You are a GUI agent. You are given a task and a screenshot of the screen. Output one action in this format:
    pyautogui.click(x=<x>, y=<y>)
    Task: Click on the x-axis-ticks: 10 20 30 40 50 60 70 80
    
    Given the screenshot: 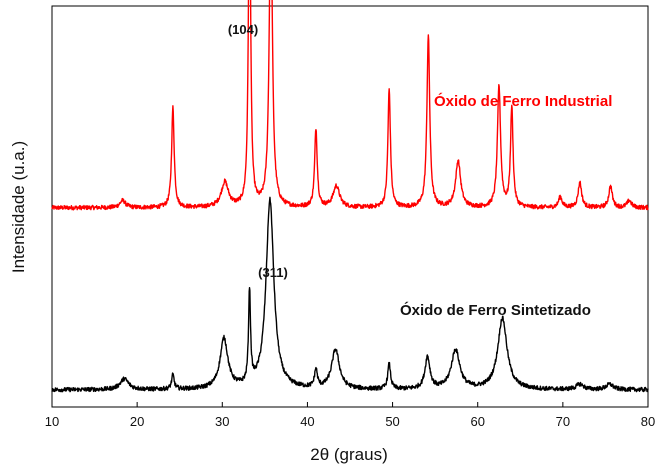 What is the action you would take?
    pyautogui.click(x=350, y=415)
    